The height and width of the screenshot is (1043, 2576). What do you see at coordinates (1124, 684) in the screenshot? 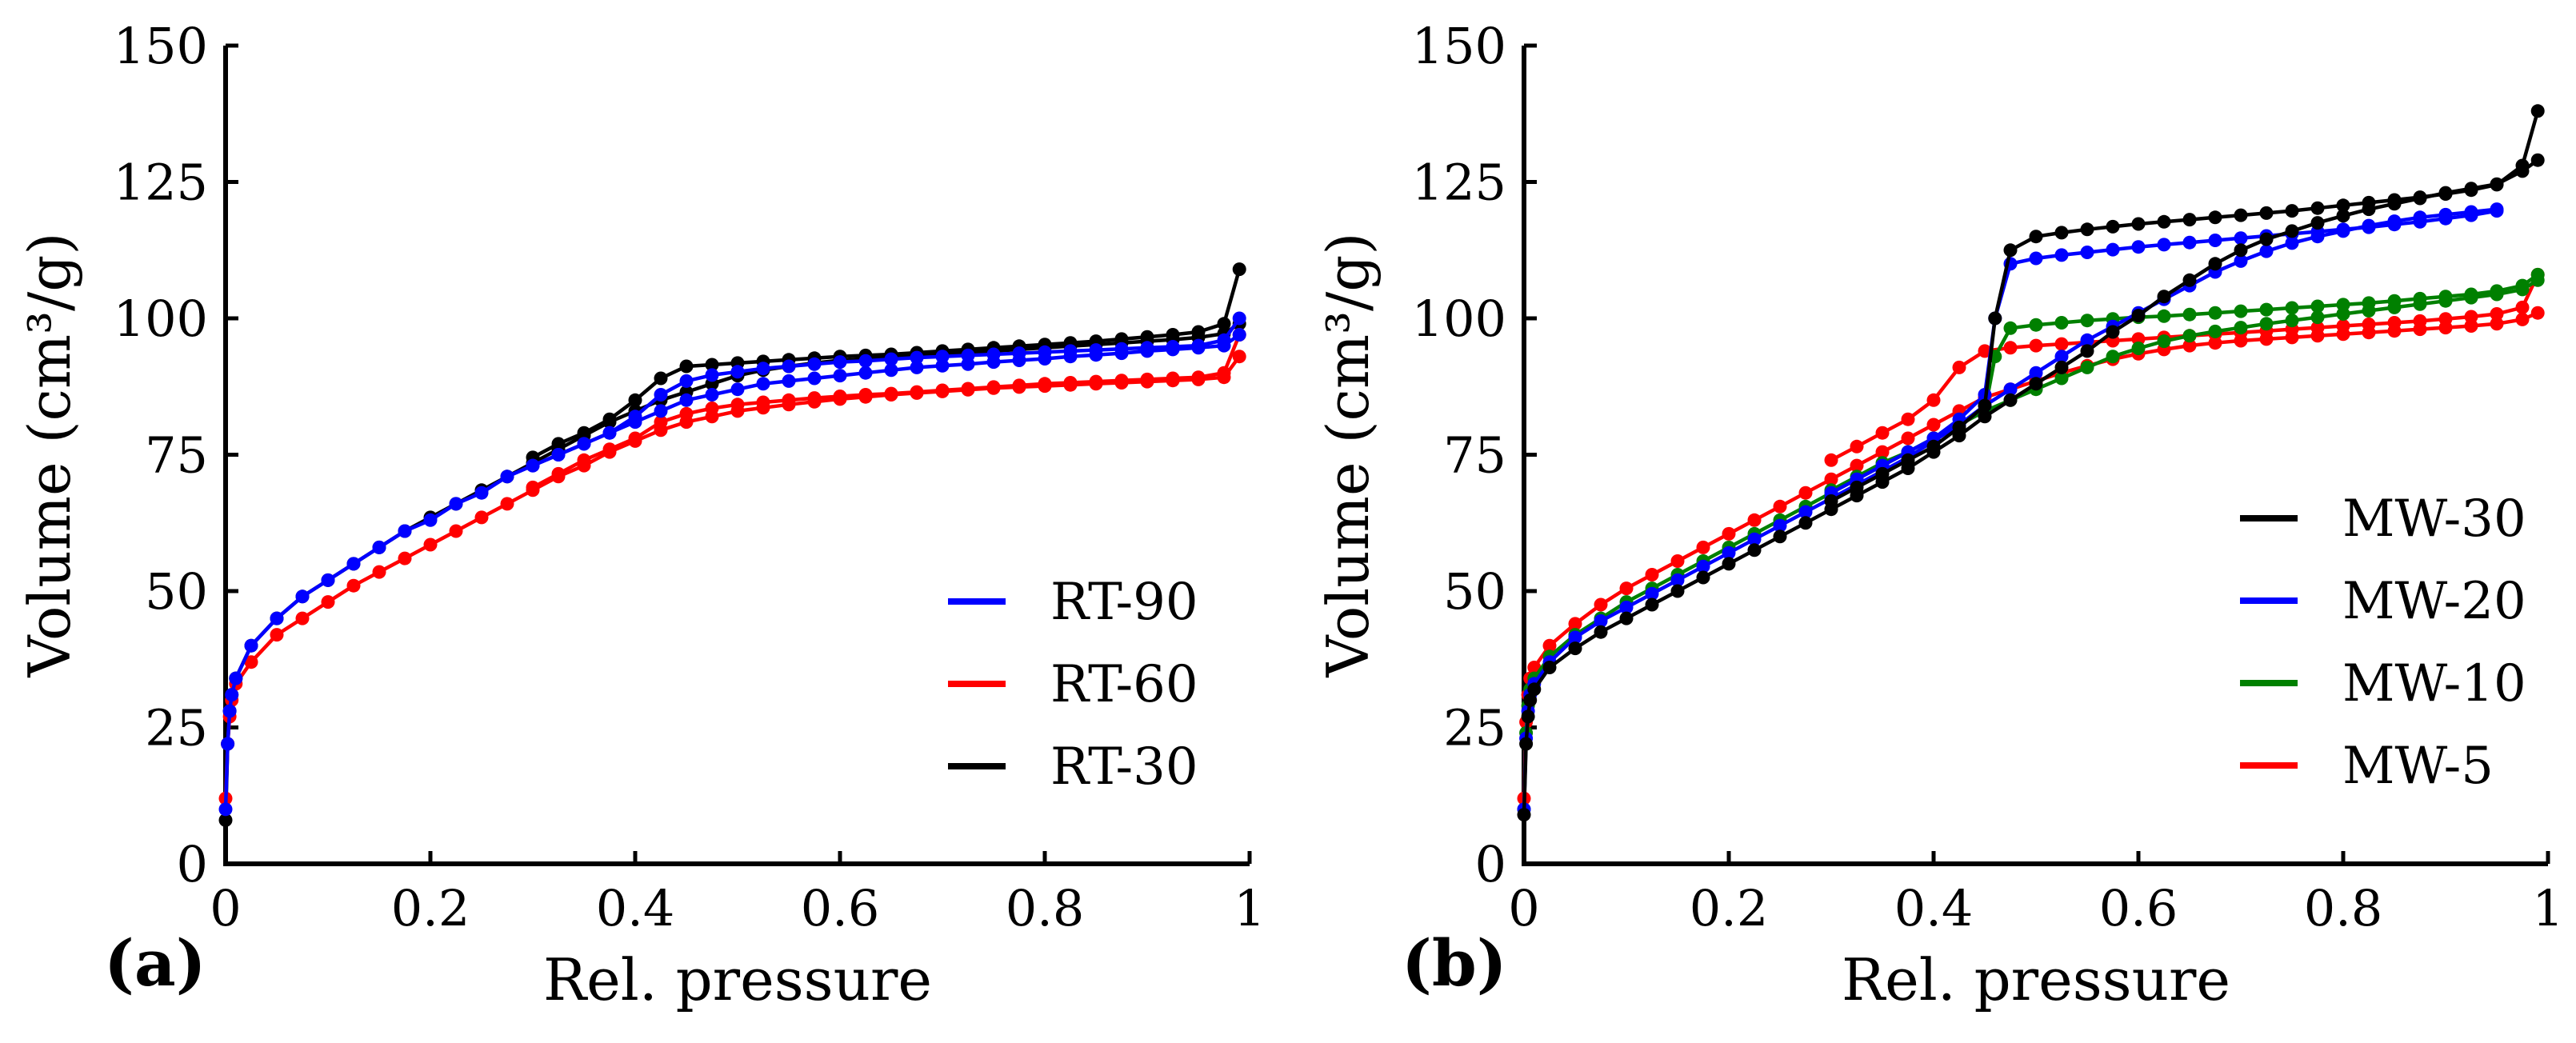
I see `legend-label: RT-60` at bounding box center [1124, 684].